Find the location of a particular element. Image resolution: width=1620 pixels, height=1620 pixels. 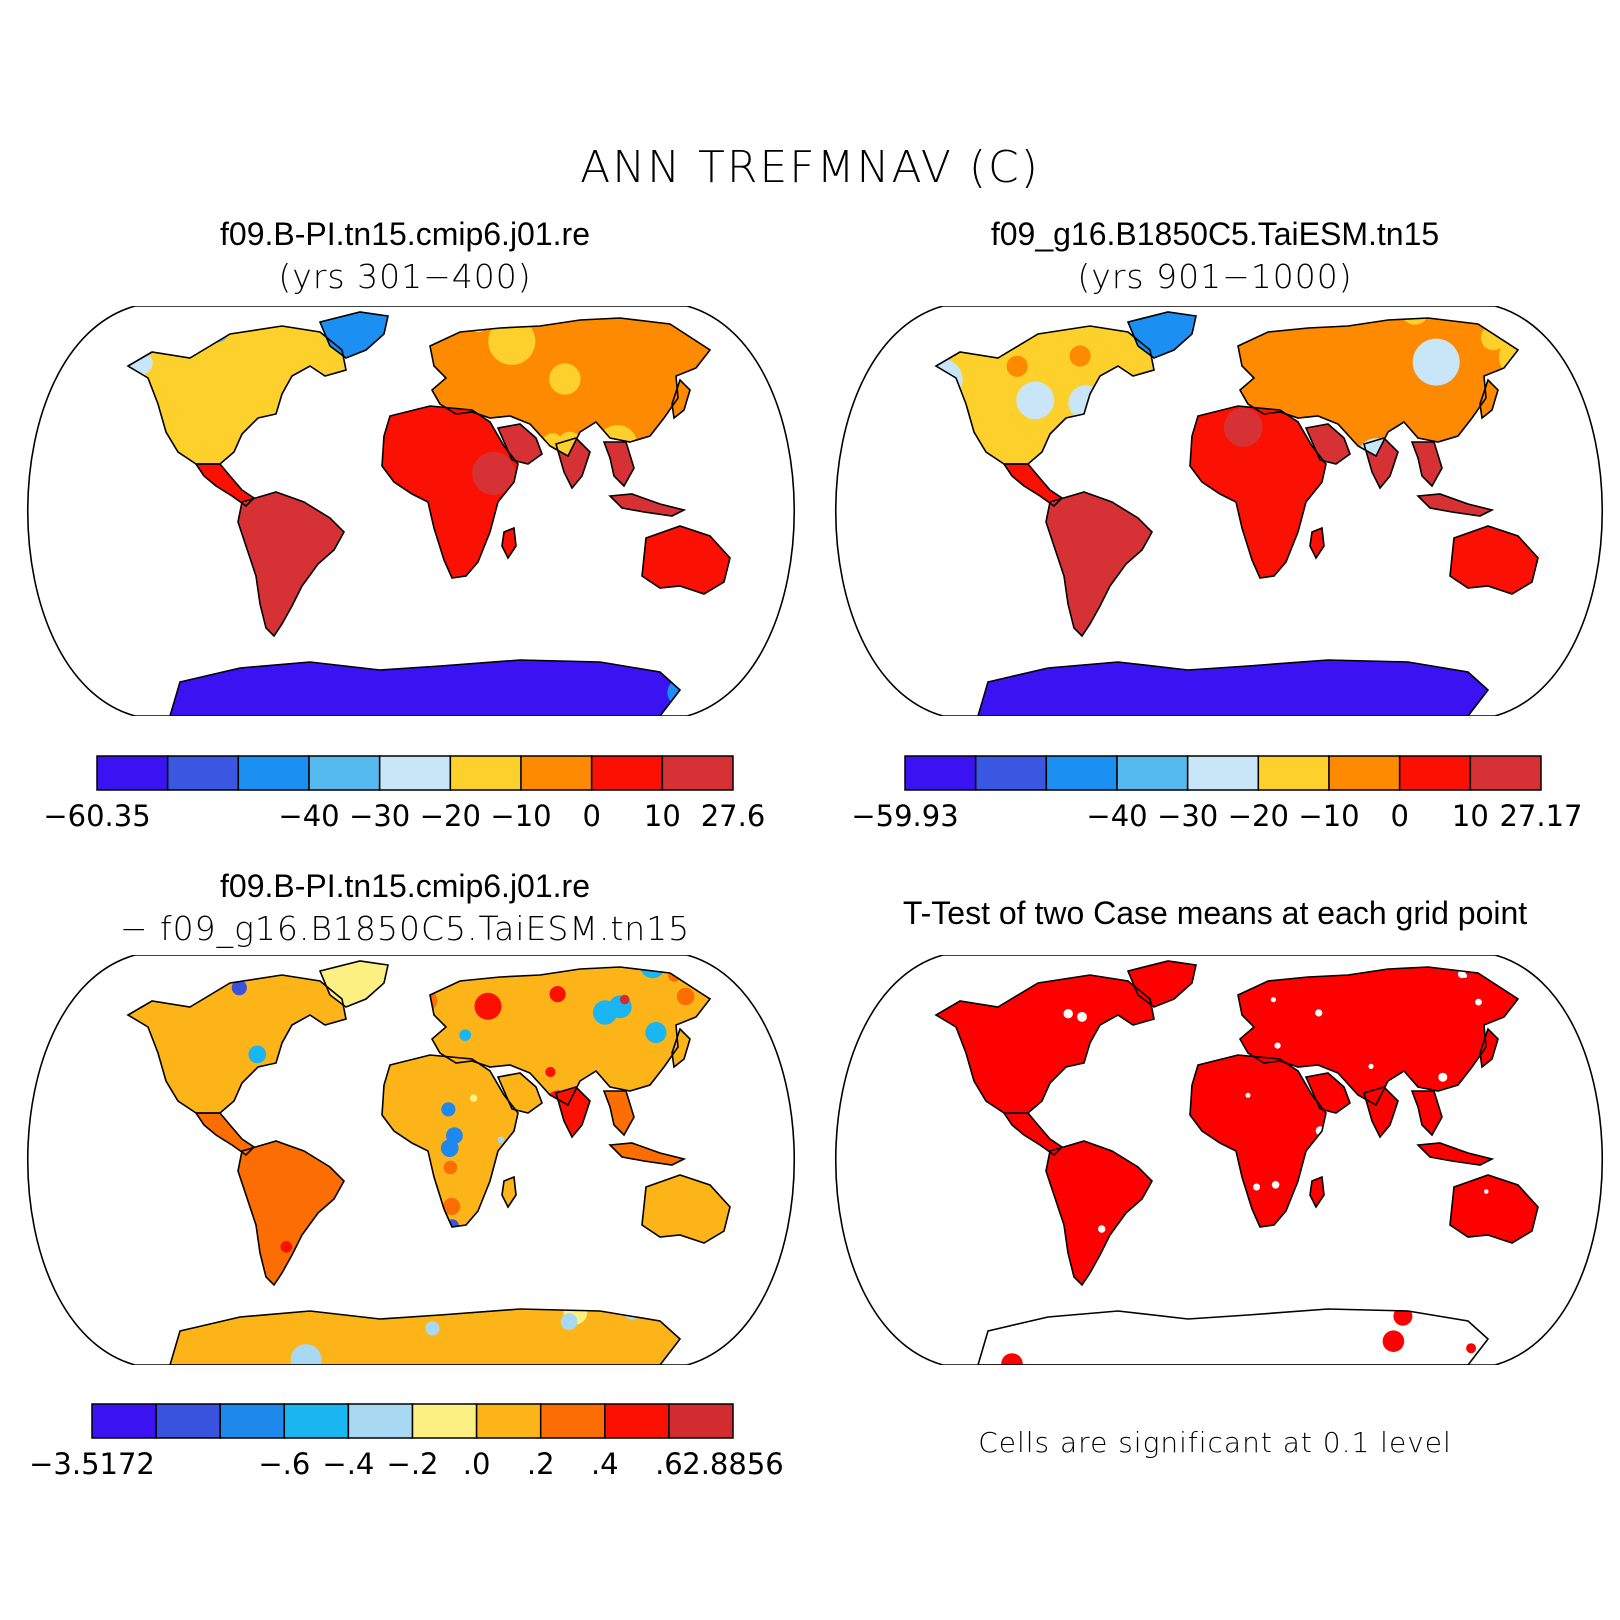

case1-colorbar: −60.35 −40 −30 −20 −10 0 10 27.6 is located at coordinates (404, 794).